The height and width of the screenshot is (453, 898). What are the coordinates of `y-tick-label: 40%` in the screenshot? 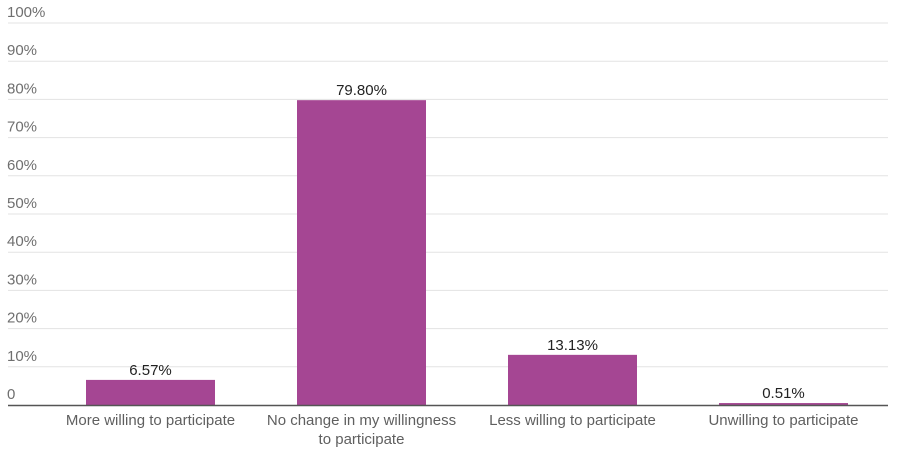 It's located at (22, 241).